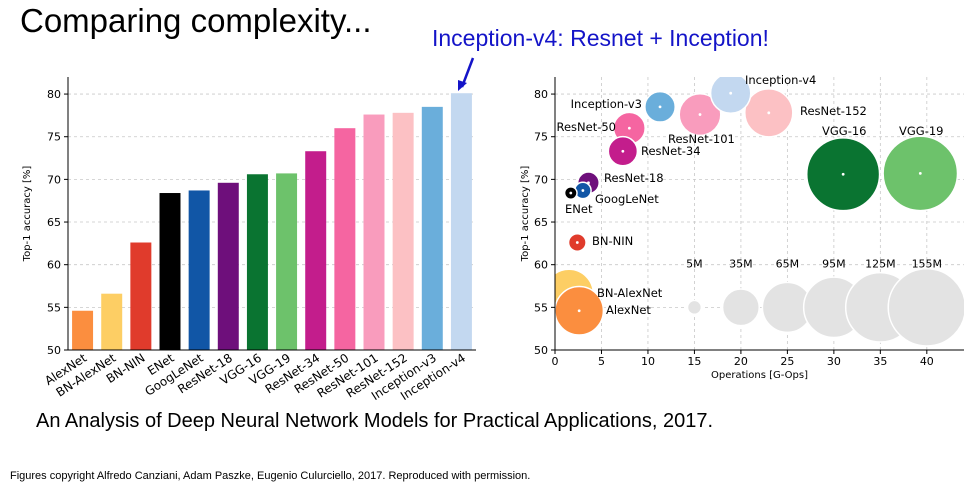 The width and height of the screenshot is (970, 489). Describe the element at coordinates (583, 190) in the screenshot. I see `bubble-center-googlenet` at that location.